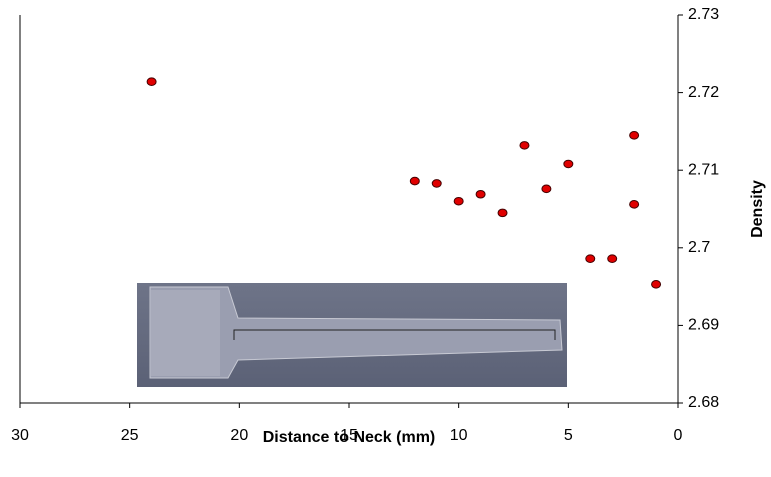  What do you see at coordinates (699, 247) in the screenshot?
I see `y-tick-label: 2.7` at bounding box center [699, 247].